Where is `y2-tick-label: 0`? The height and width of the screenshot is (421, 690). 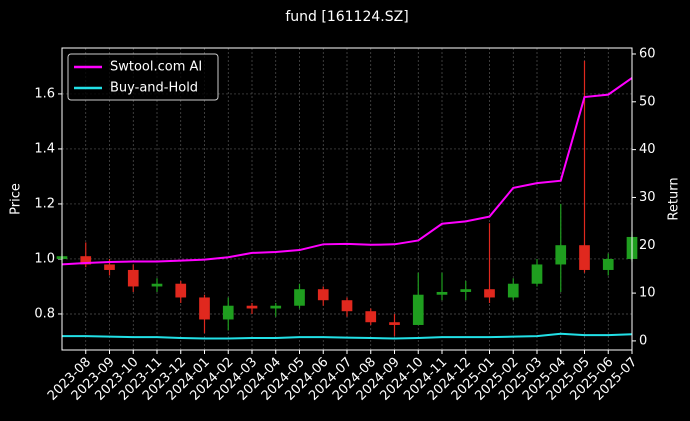
y2-tick-label: 0 is located at coordinates (643, 340).